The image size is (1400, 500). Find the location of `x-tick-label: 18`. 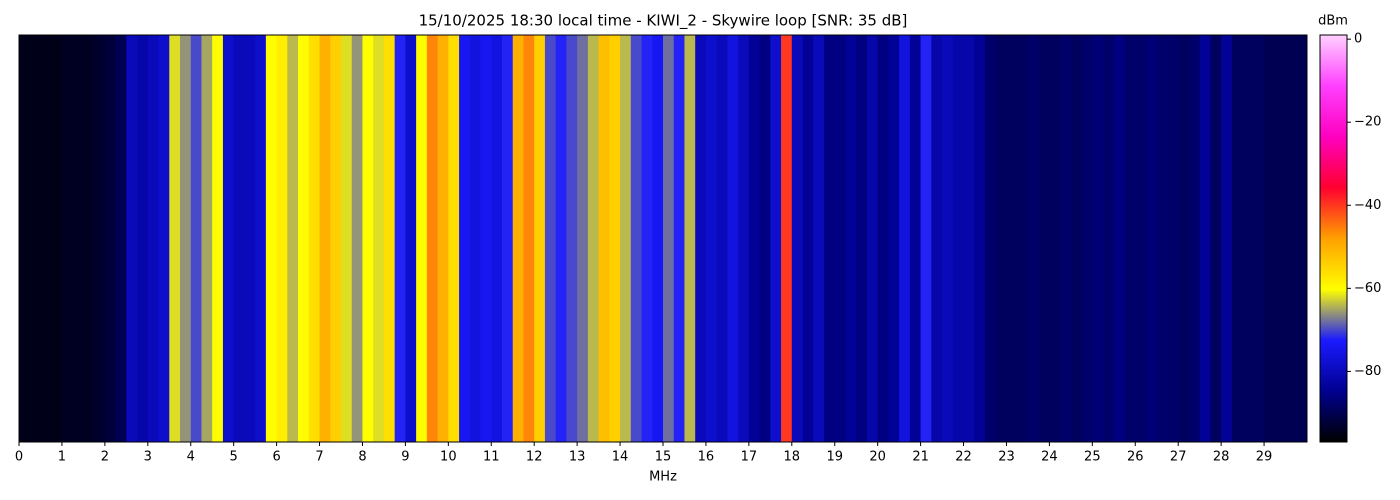

x-tick-label: 18 is located at coordinates (792, 457).